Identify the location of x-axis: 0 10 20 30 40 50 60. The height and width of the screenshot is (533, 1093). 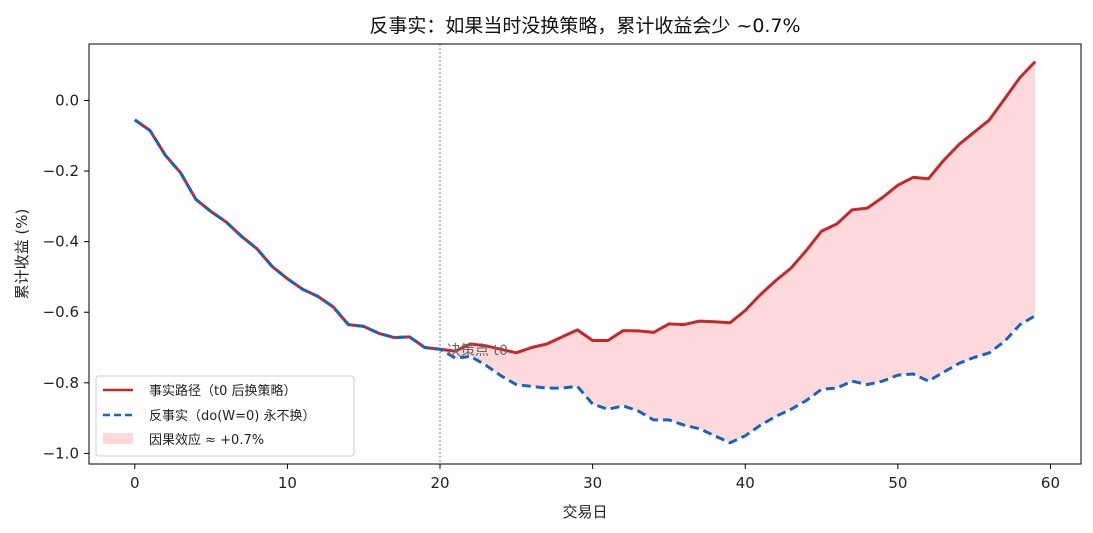
(595, 478).